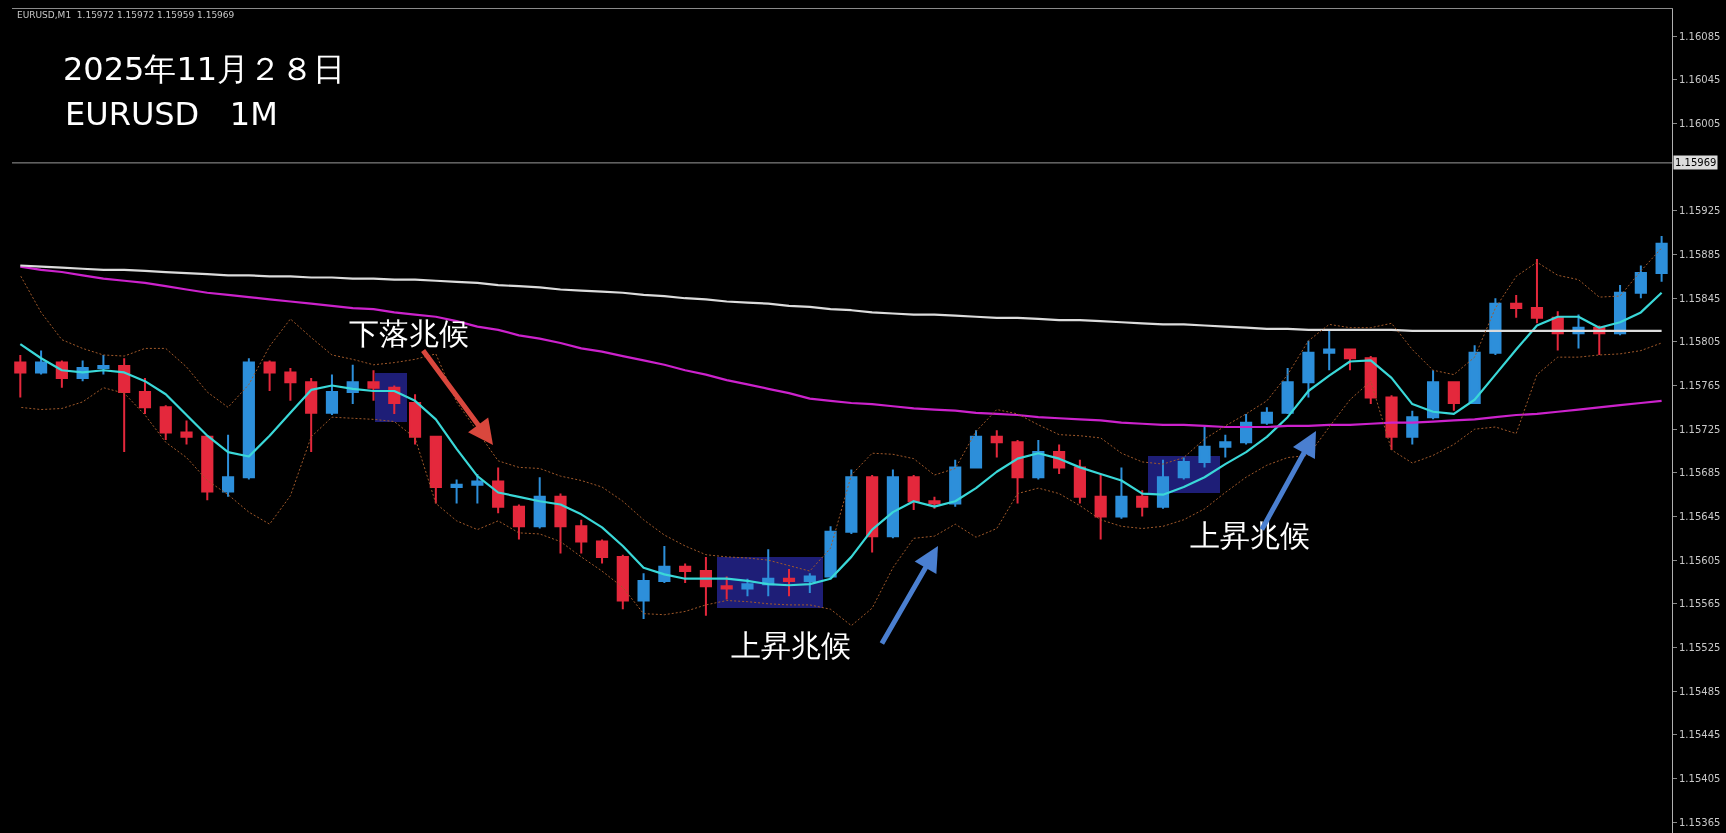  What do you see at coordinates (1700, 342) in the screenshot?
I see `y-tick-label: 1.15805` at bounding box center [1700, 342].